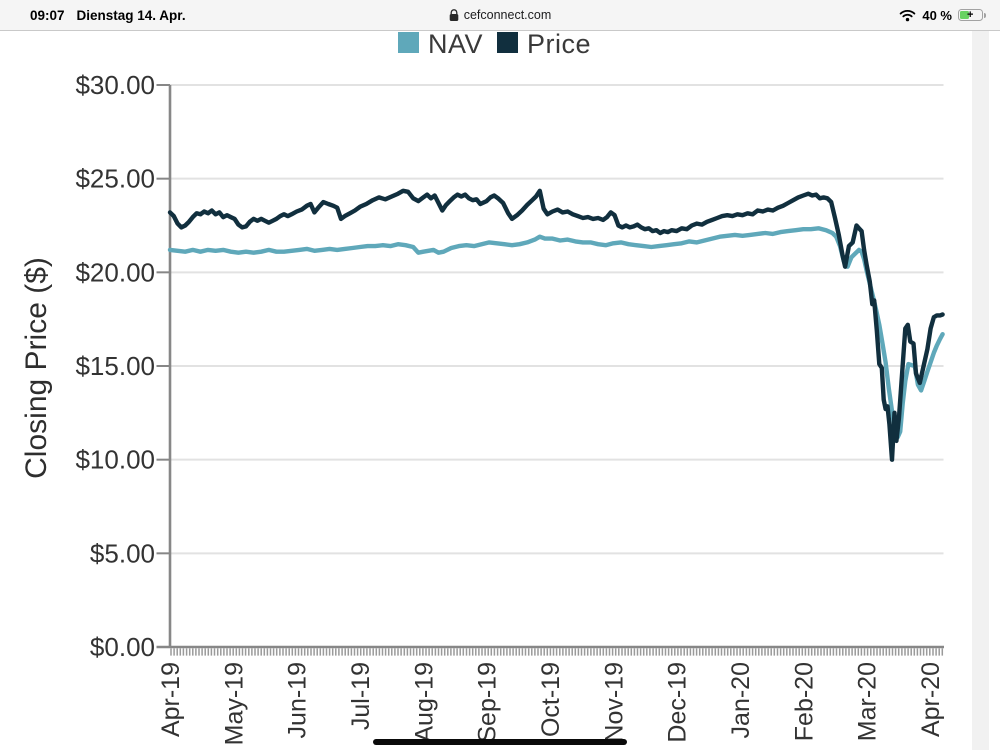  I want to click on y-tick-label: $5.00, so click(122, 553).